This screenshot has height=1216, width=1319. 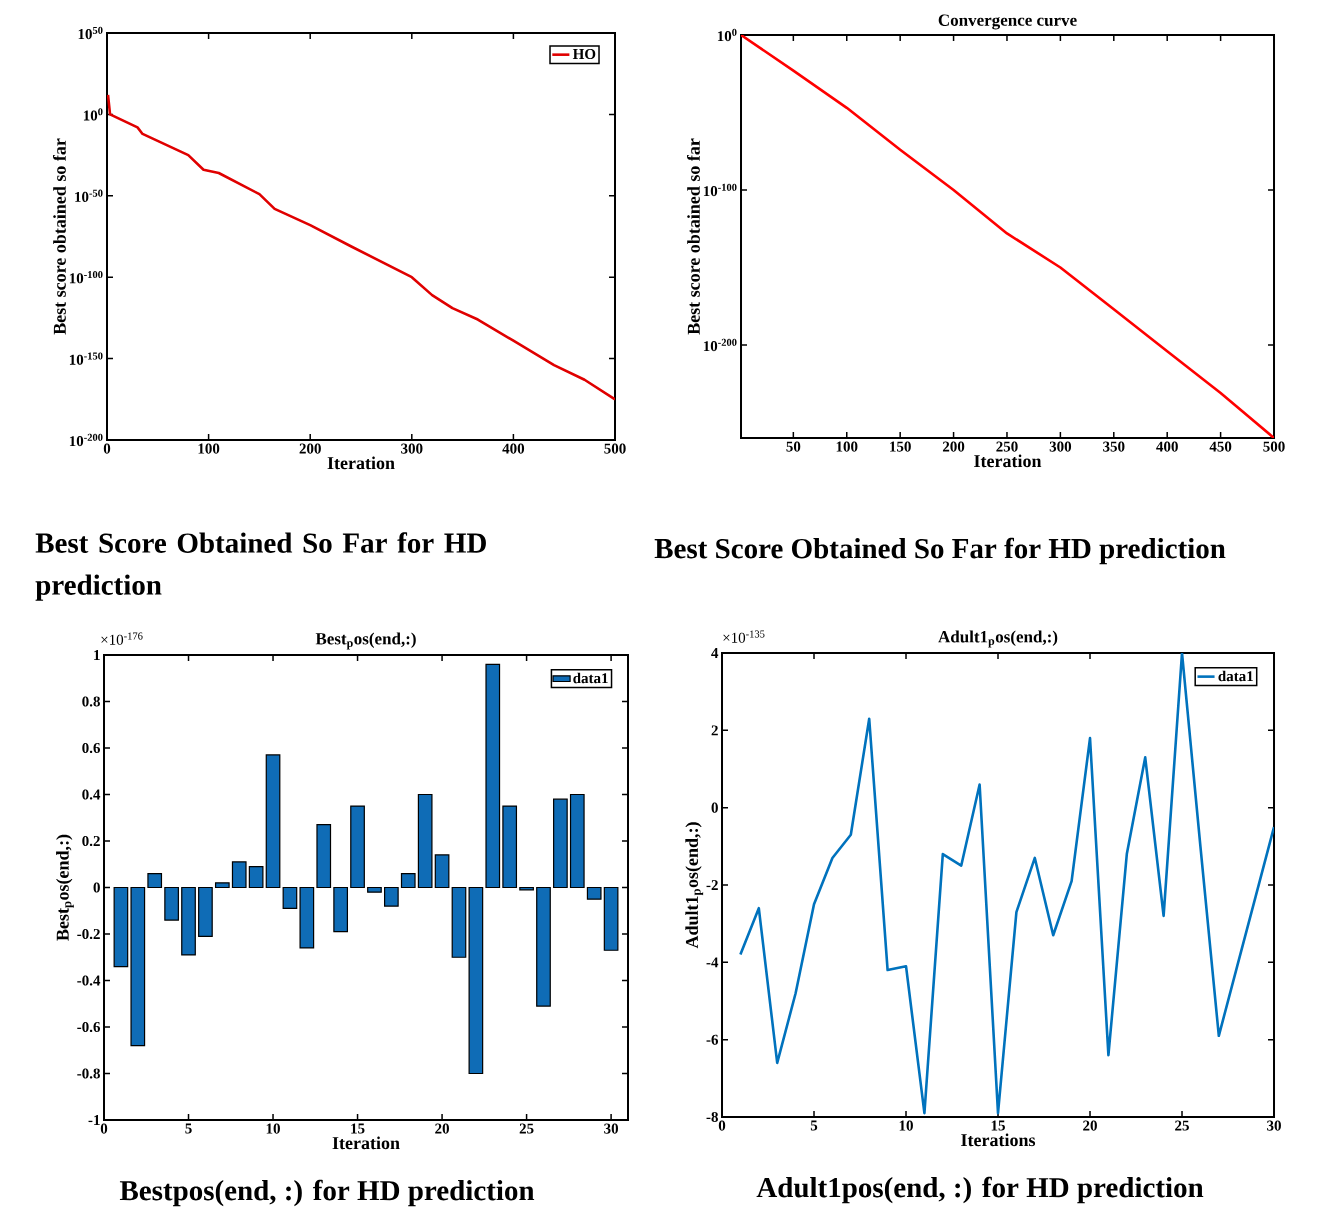 What do you see at coordinates (906, 1125) in the screenshot?
I see `x-tick-label: 10` at bounding box center [906, 1125].